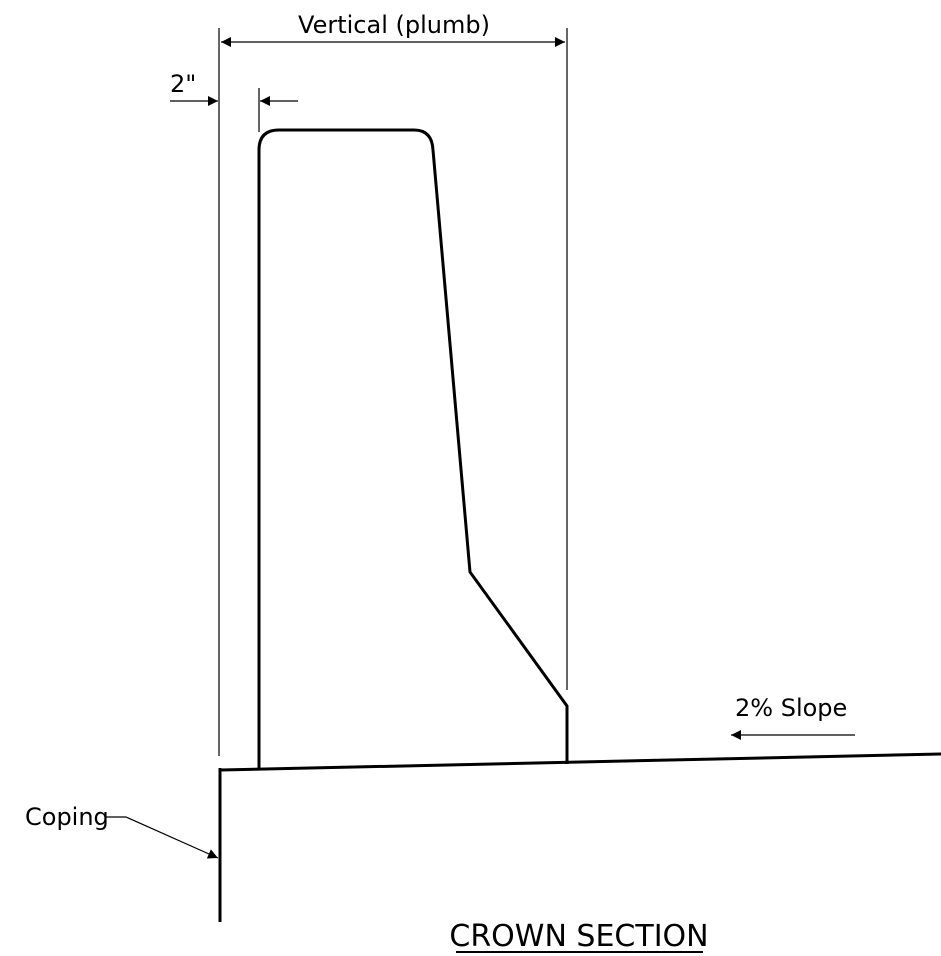 This screenshot has height=956, width=941. I want to click on coping-leader-line, so click(162, 837).